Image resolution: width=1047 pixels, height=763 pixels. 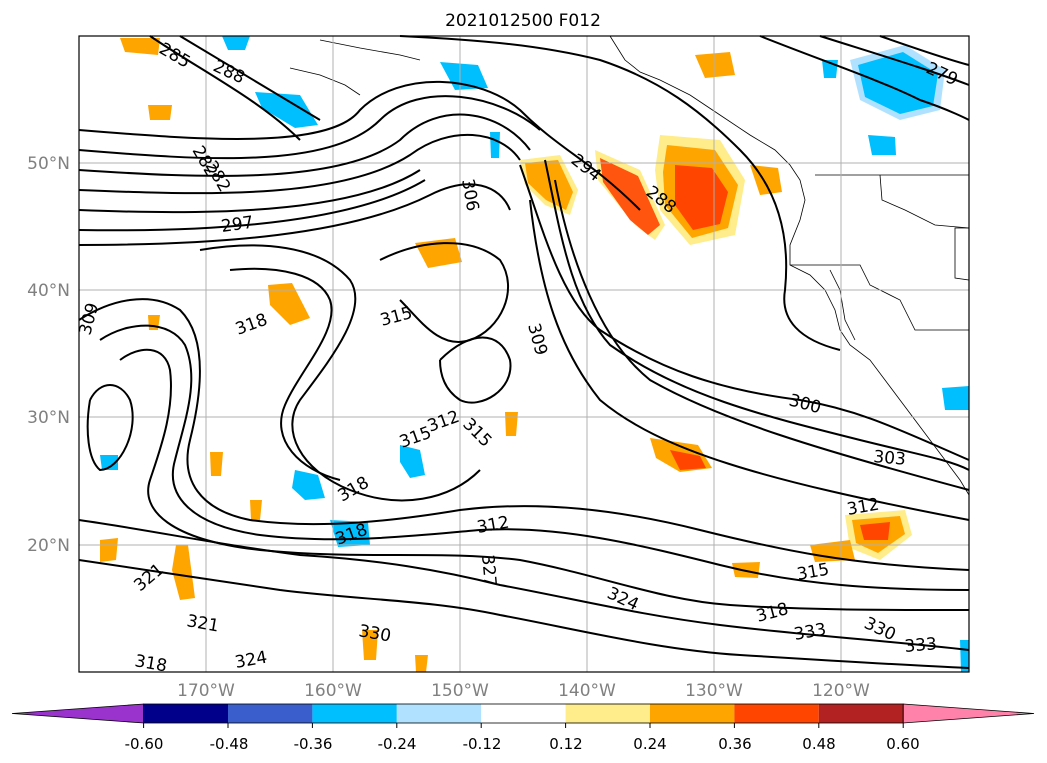 I want to click on contour-label: 333, so click(x=921, y=645).